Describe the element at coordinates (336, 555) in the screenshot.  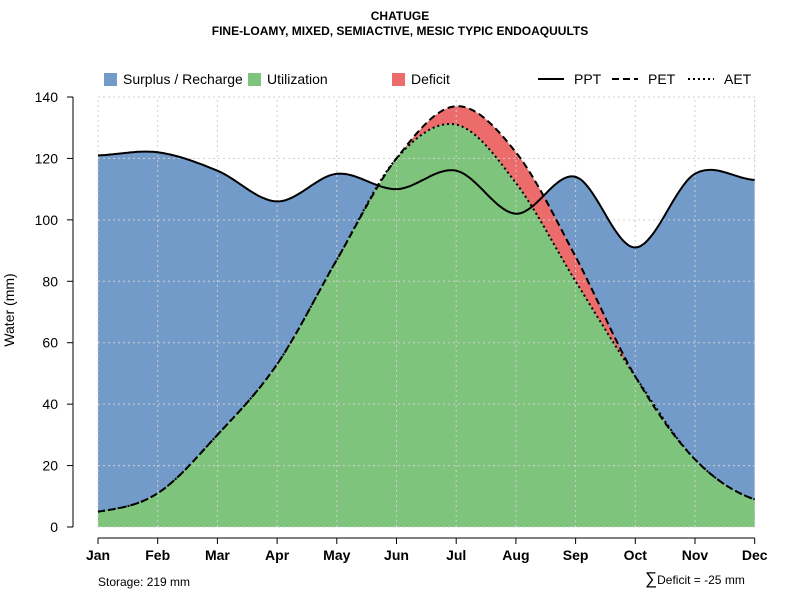
I see `x-tick-label: May` at that location.